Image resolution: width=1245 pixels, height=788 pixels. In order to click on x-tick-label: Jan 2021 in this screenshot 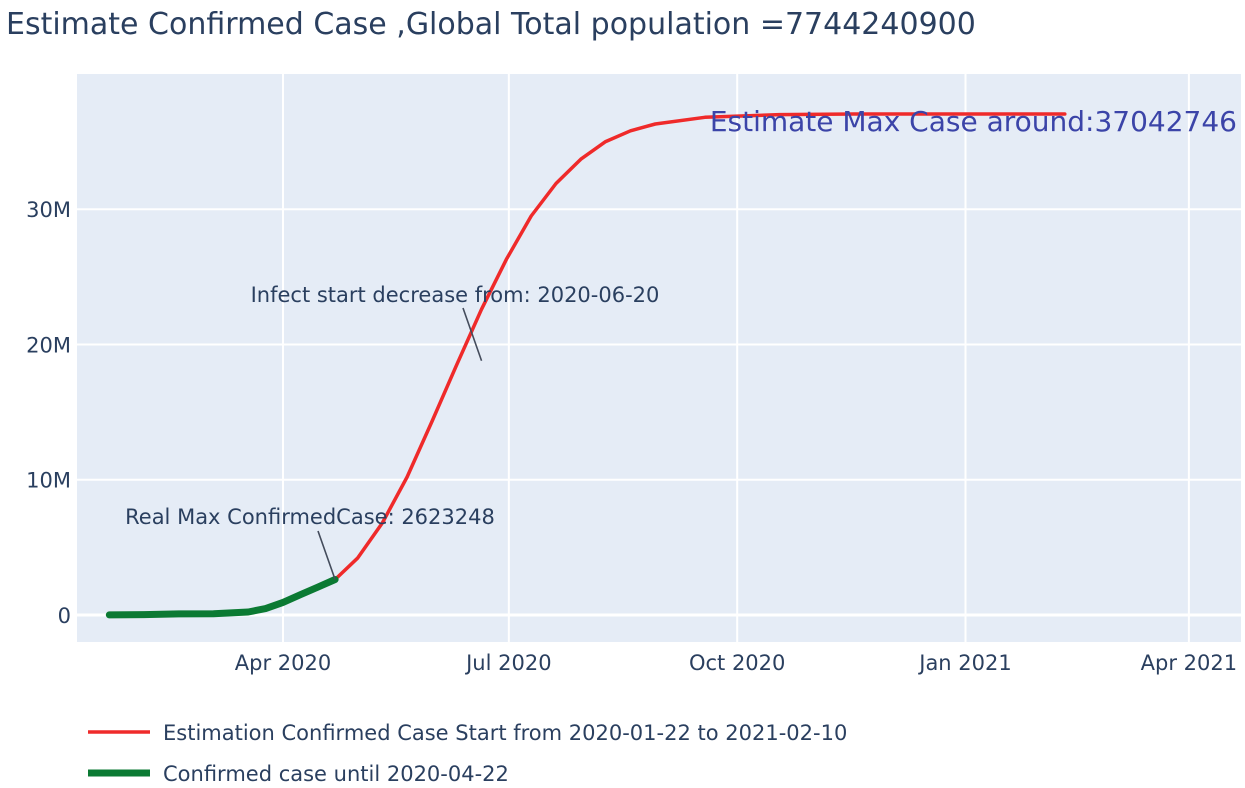, I will do `click(964, 663)`.